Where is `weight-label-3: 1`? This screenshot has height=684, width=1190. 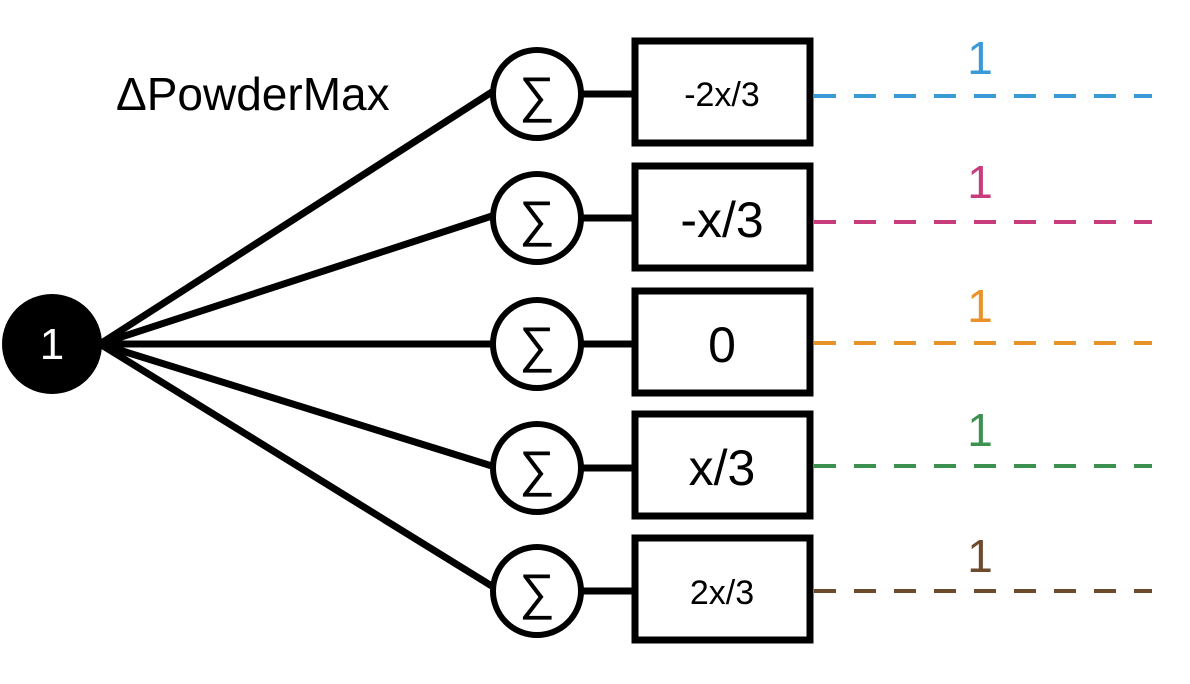 weight-label-3: 1 is located at coordinates (980, 306).